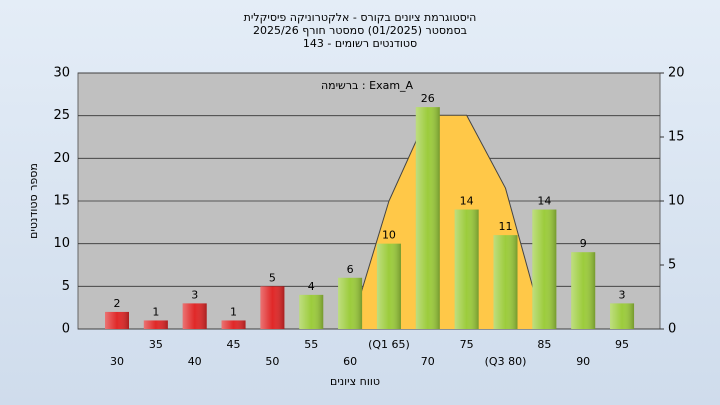 Image resolution: width=720 pixels, height=405 pixels. Describe the element at coordinates (583, 243) in the screenshot. I see `data-label: 9` at that location.